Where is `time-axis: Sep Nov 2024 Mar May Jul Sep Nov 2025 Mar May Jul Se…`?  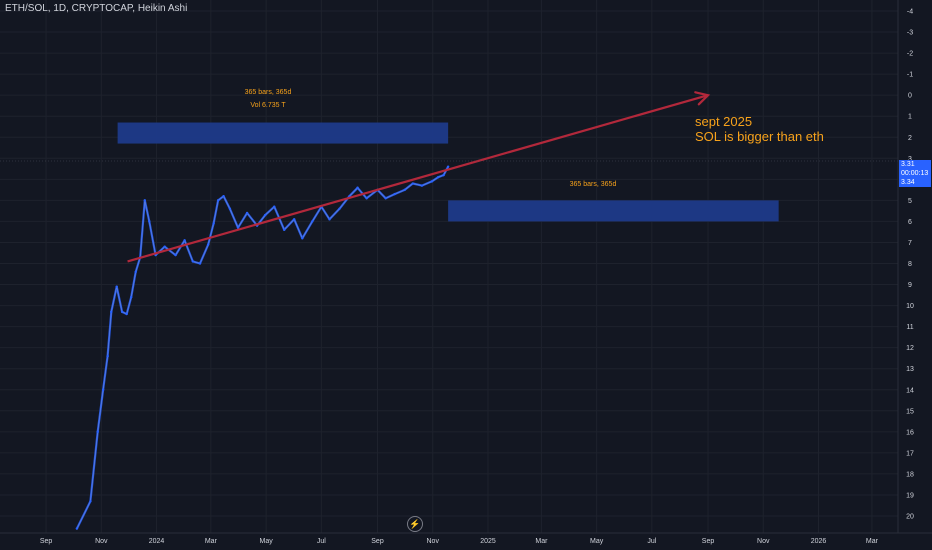
time-axis: Sep Nov 2024 Mar May Jul Sep Nov 2025 Mar May Jul Se… is located at coordinates (459, 541).